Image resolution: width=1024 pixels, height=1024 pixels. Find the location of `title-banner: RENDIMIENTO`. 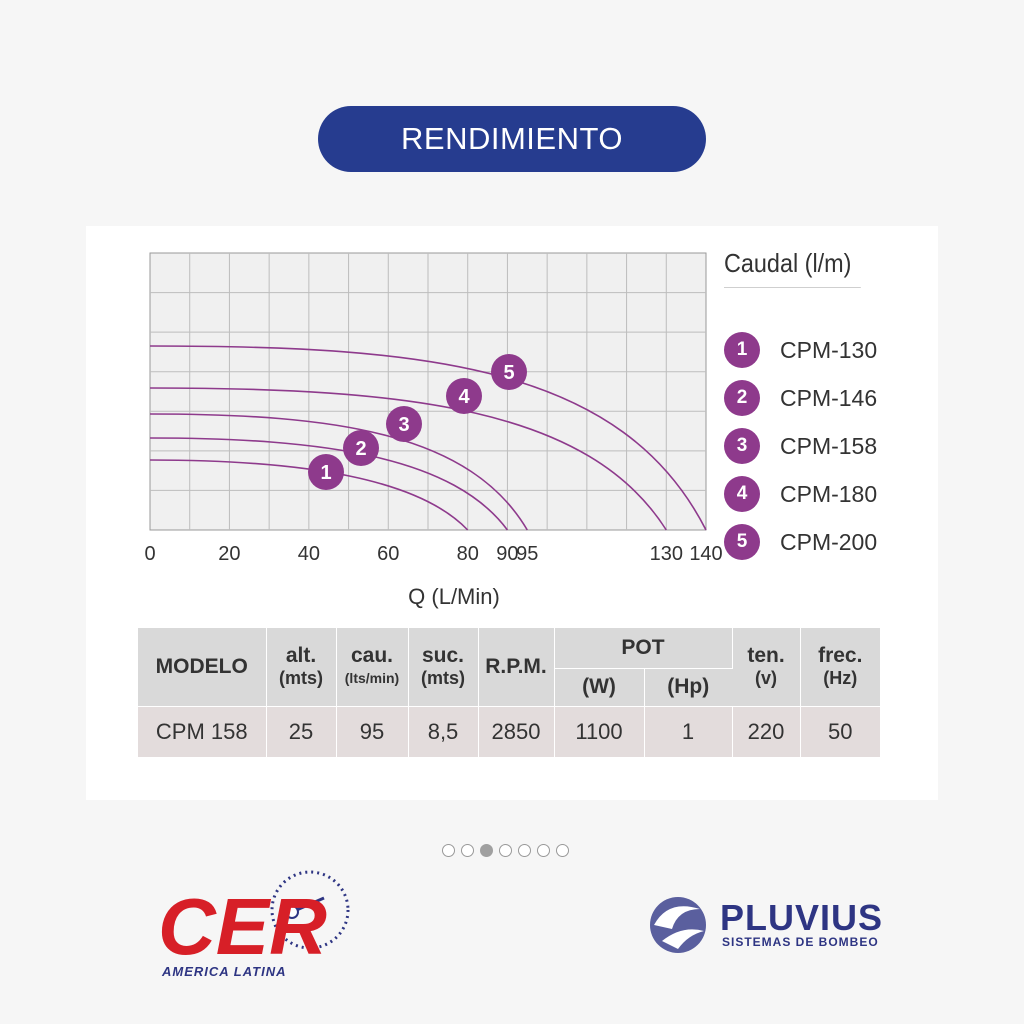

title-banner: RENDIMIENTO is located at coordinates (512, 139).